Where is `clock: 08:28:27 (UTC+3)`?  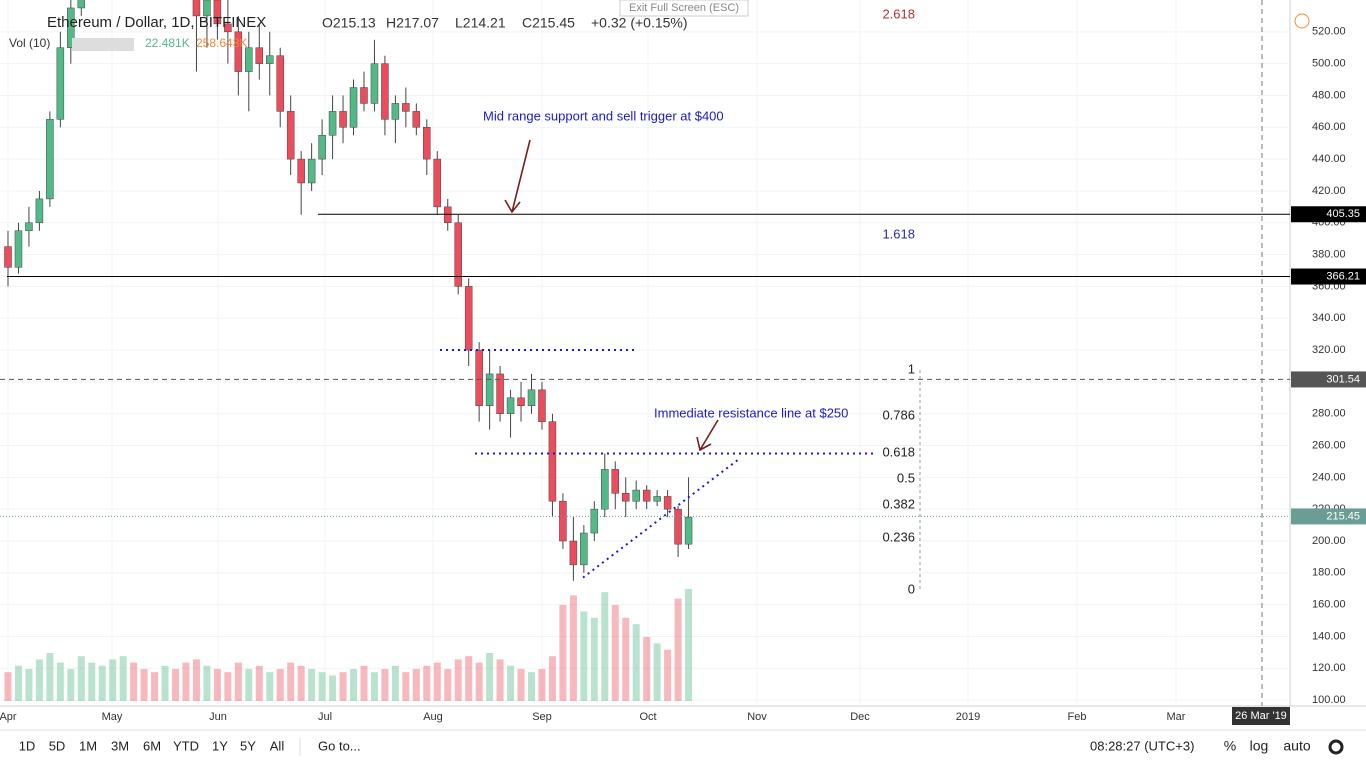 clock: 08:28:27 (UTC+3) is located at coordinates (1142, 745).